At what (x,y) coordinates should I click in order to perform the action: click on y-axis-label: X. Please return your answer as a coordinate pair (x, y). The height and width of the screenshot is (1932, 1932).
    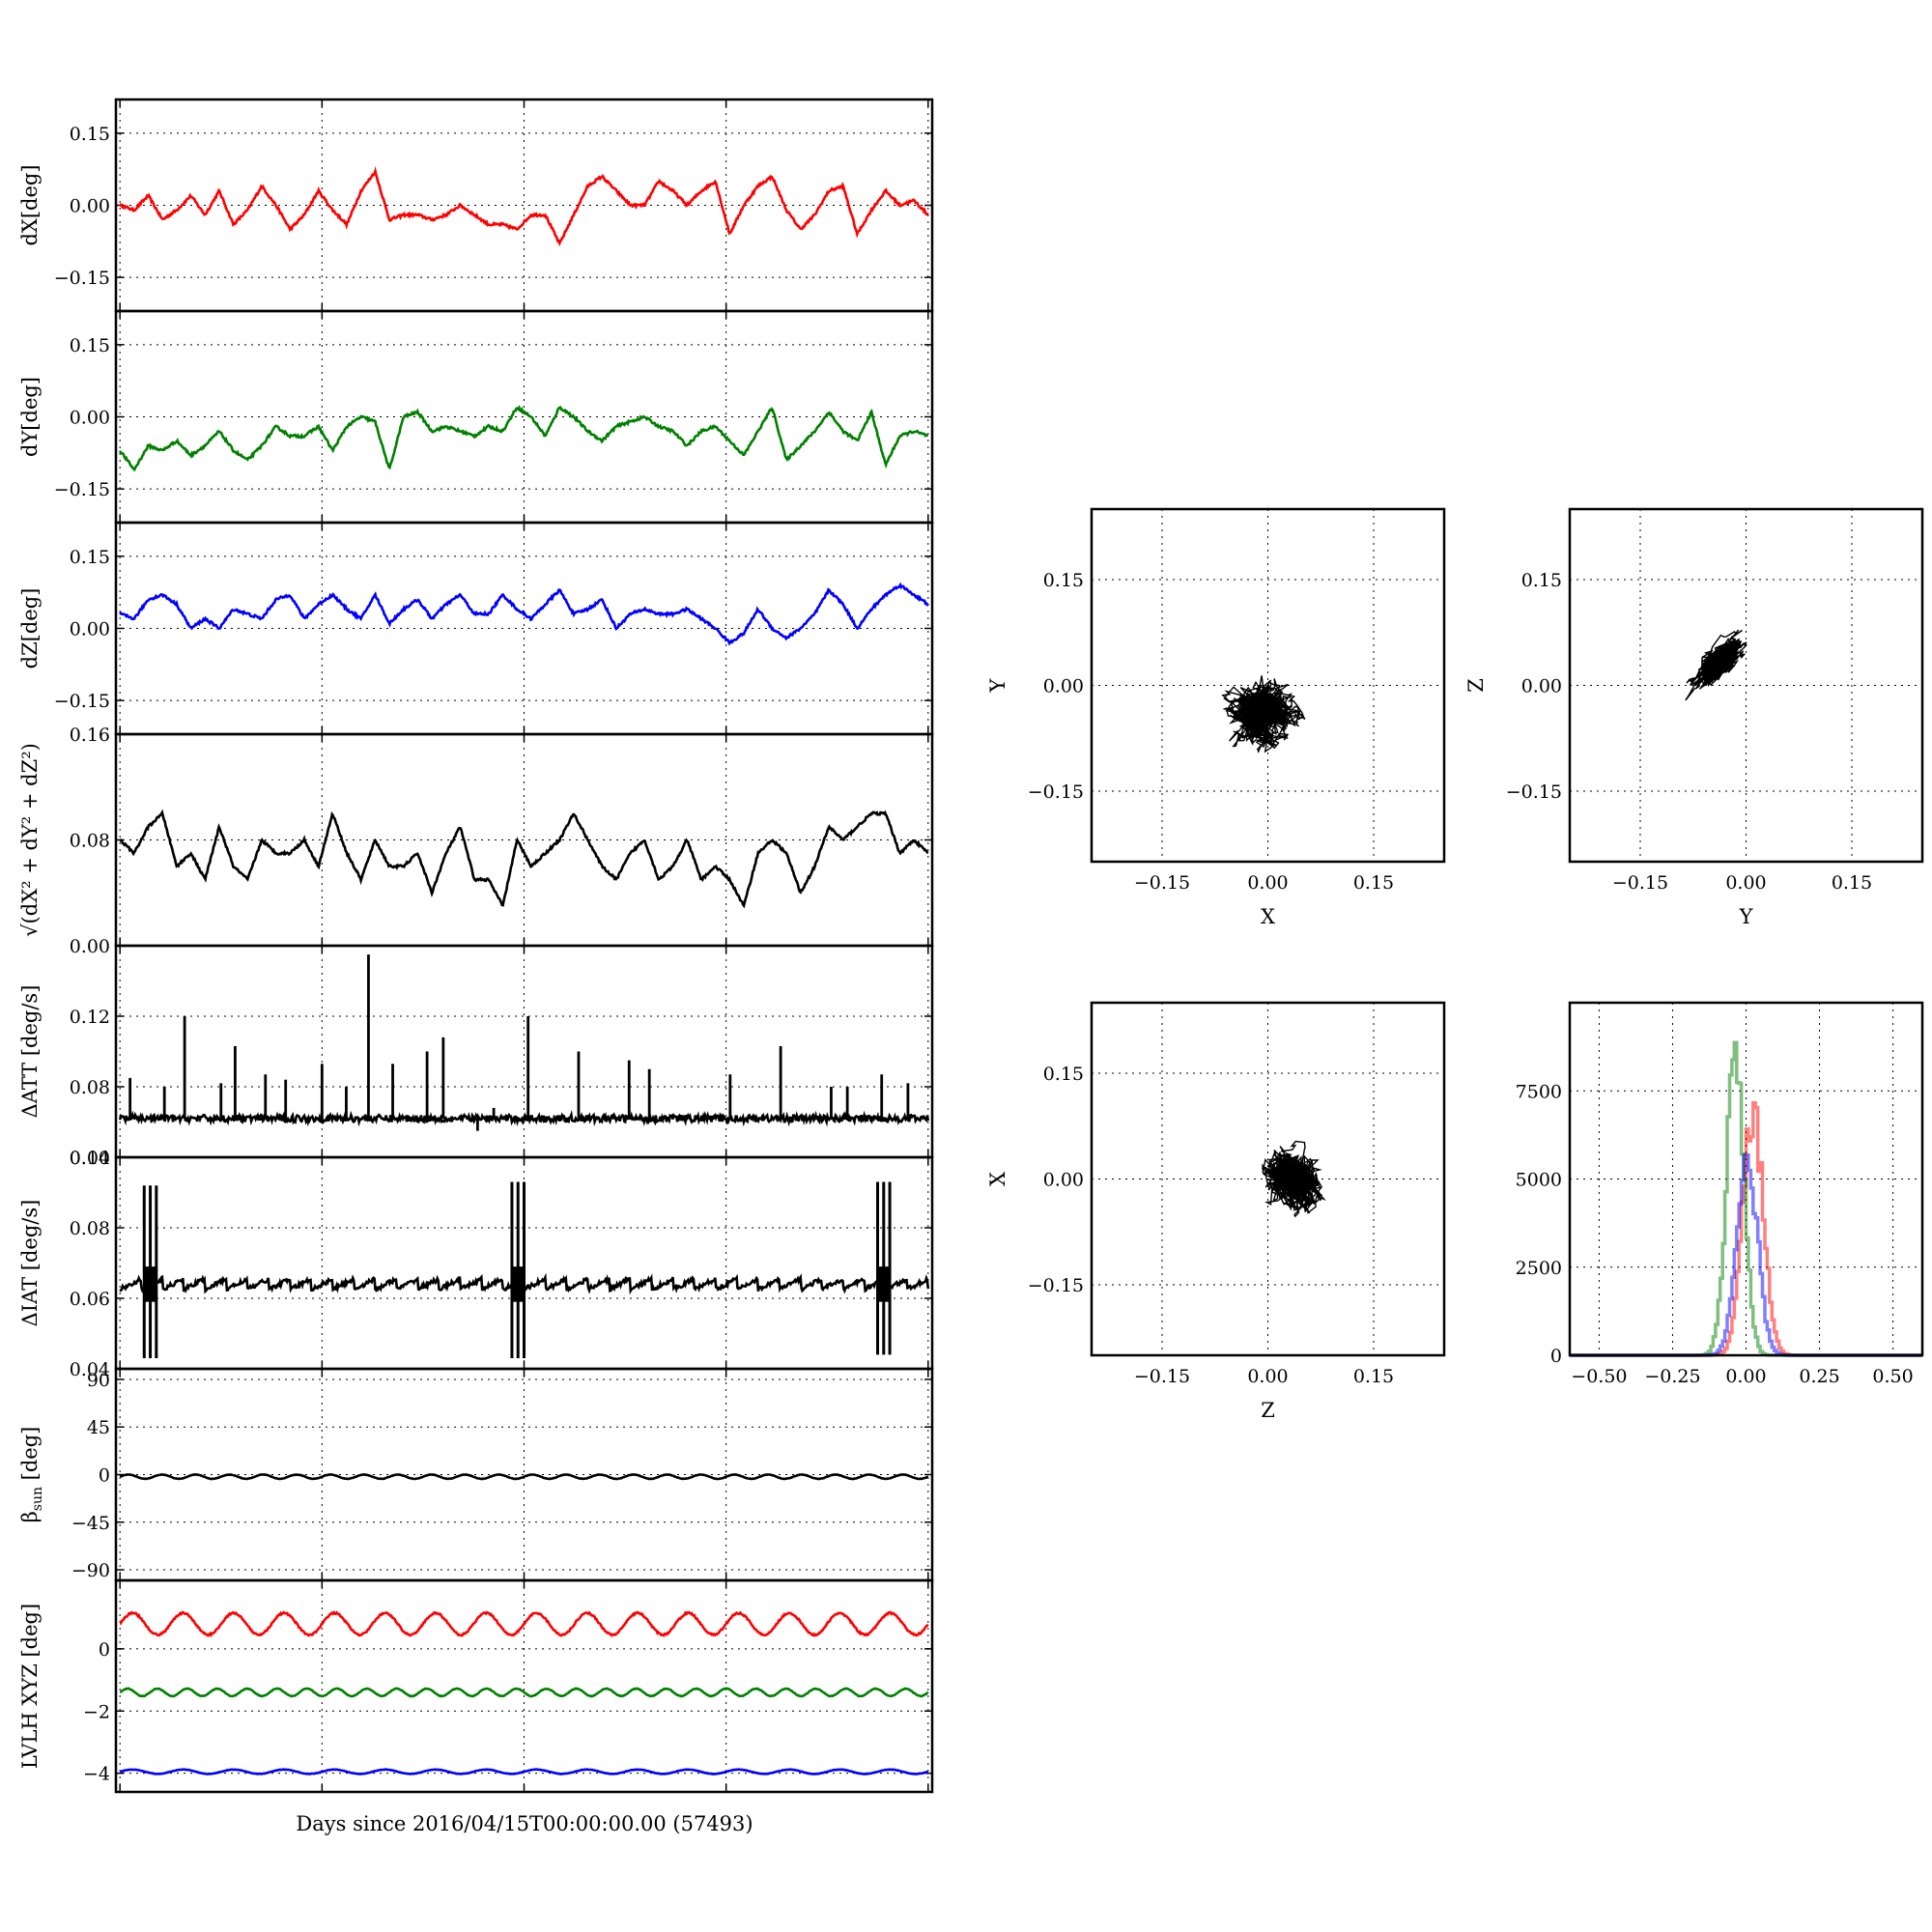
    Looking at the image, I should click on (997, 1179).